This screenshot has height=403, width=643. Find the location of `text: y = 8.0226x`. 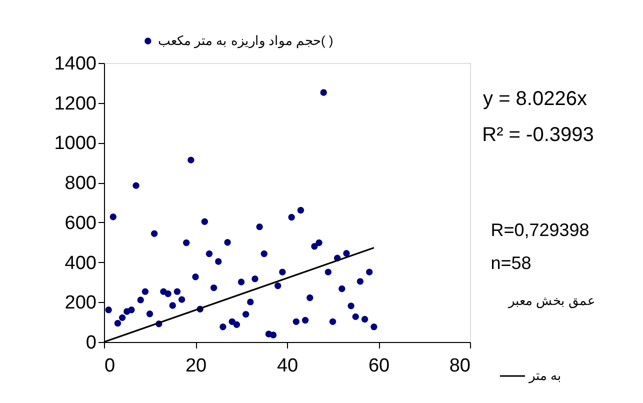

text: y = 8.0226x is located at coordinates (535, 99).